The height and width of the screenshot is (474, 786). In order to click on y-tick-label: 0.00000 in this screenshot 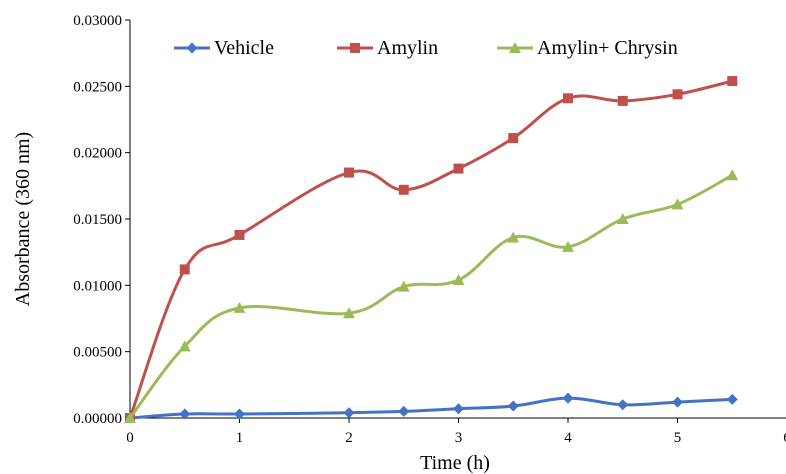, I will do `click(97, 419)`.